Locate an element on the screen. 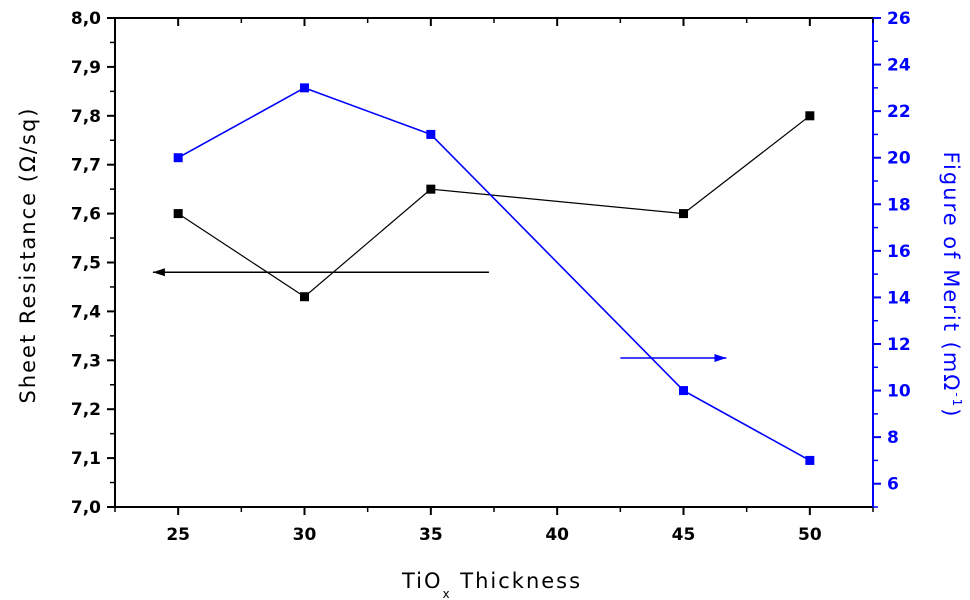 The width and height of the screenshot is (970, 600). x-tick-label: 25 is located at coordinates (178, 535).